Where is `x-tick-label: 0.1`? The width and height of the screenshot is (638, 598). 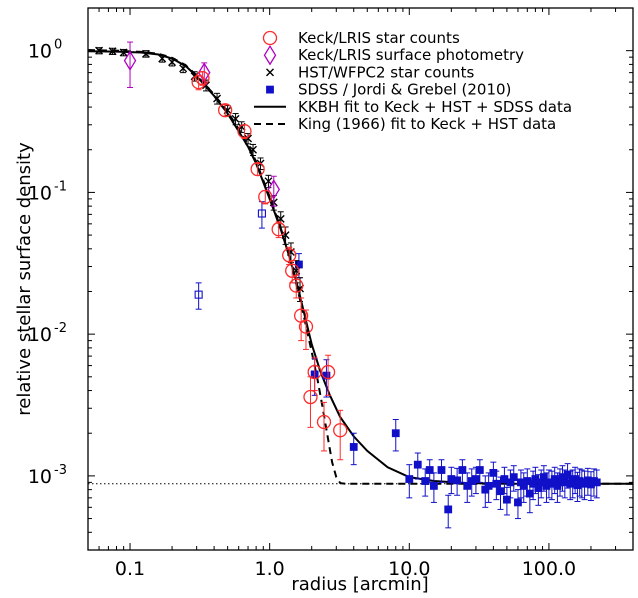
x-tick-label: 0.1 is located at coordinates (130, 569).